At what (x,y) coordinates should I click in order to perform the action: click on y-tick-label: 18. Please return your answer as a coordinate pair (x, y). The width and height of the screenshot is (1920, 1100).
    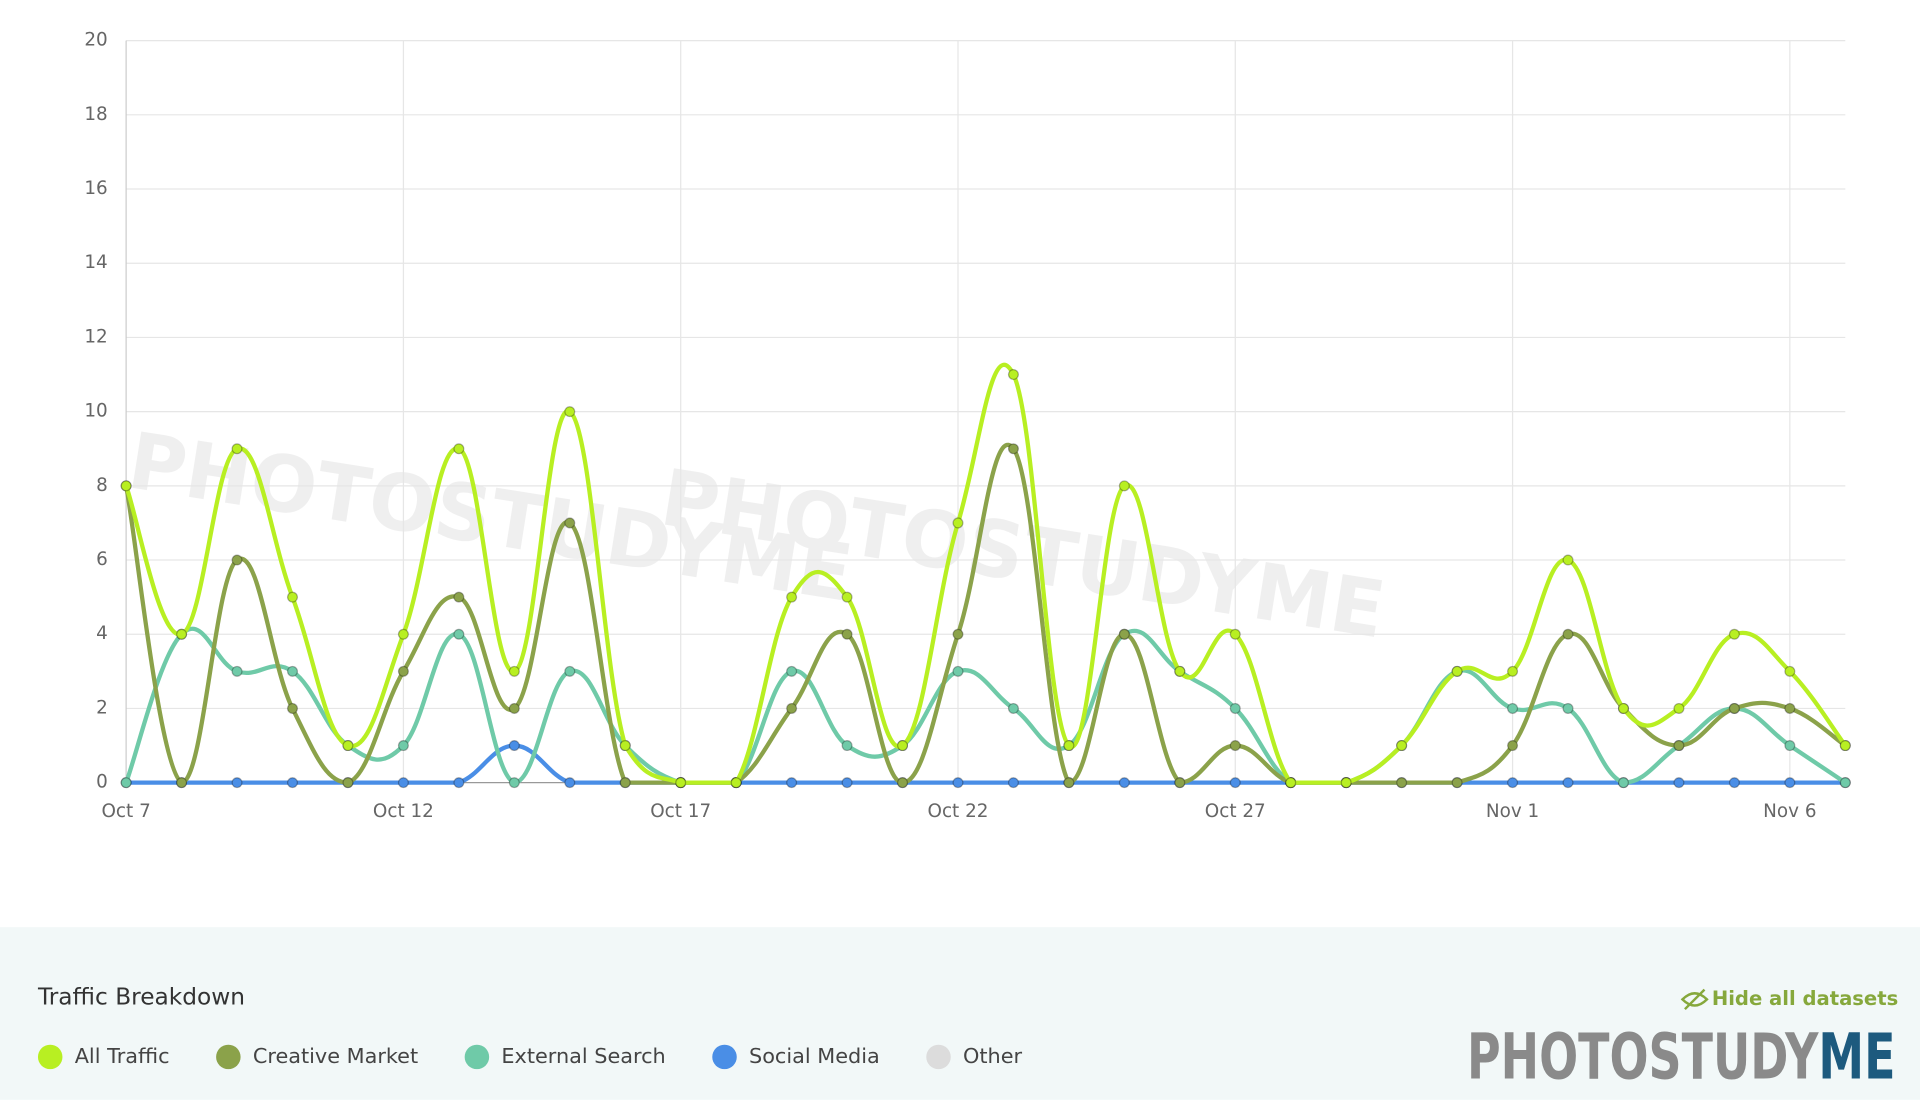
    Looking at the image, I should click on (95, 114).